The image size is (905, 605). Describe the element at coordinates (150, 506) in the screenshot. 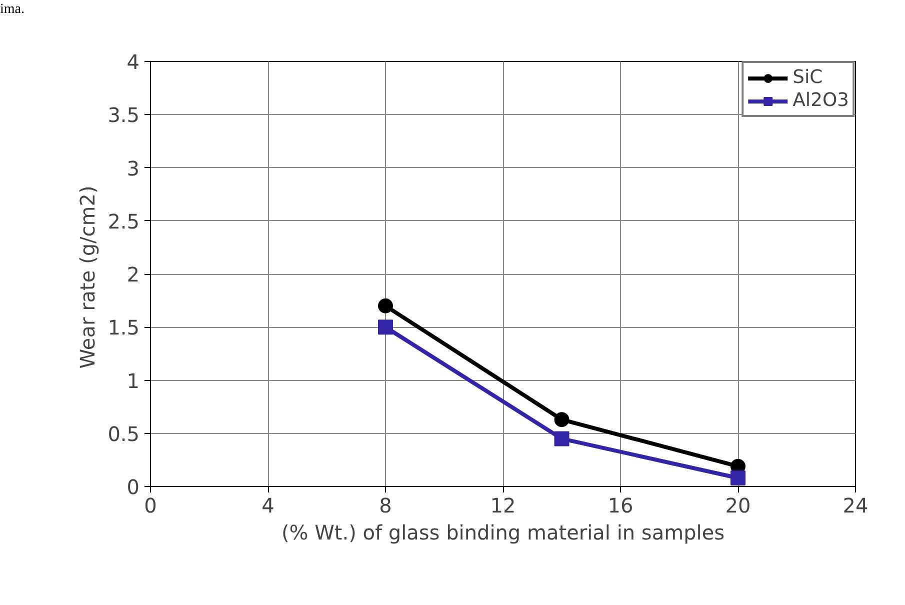

I see `x-tick-label: 0` at that location.